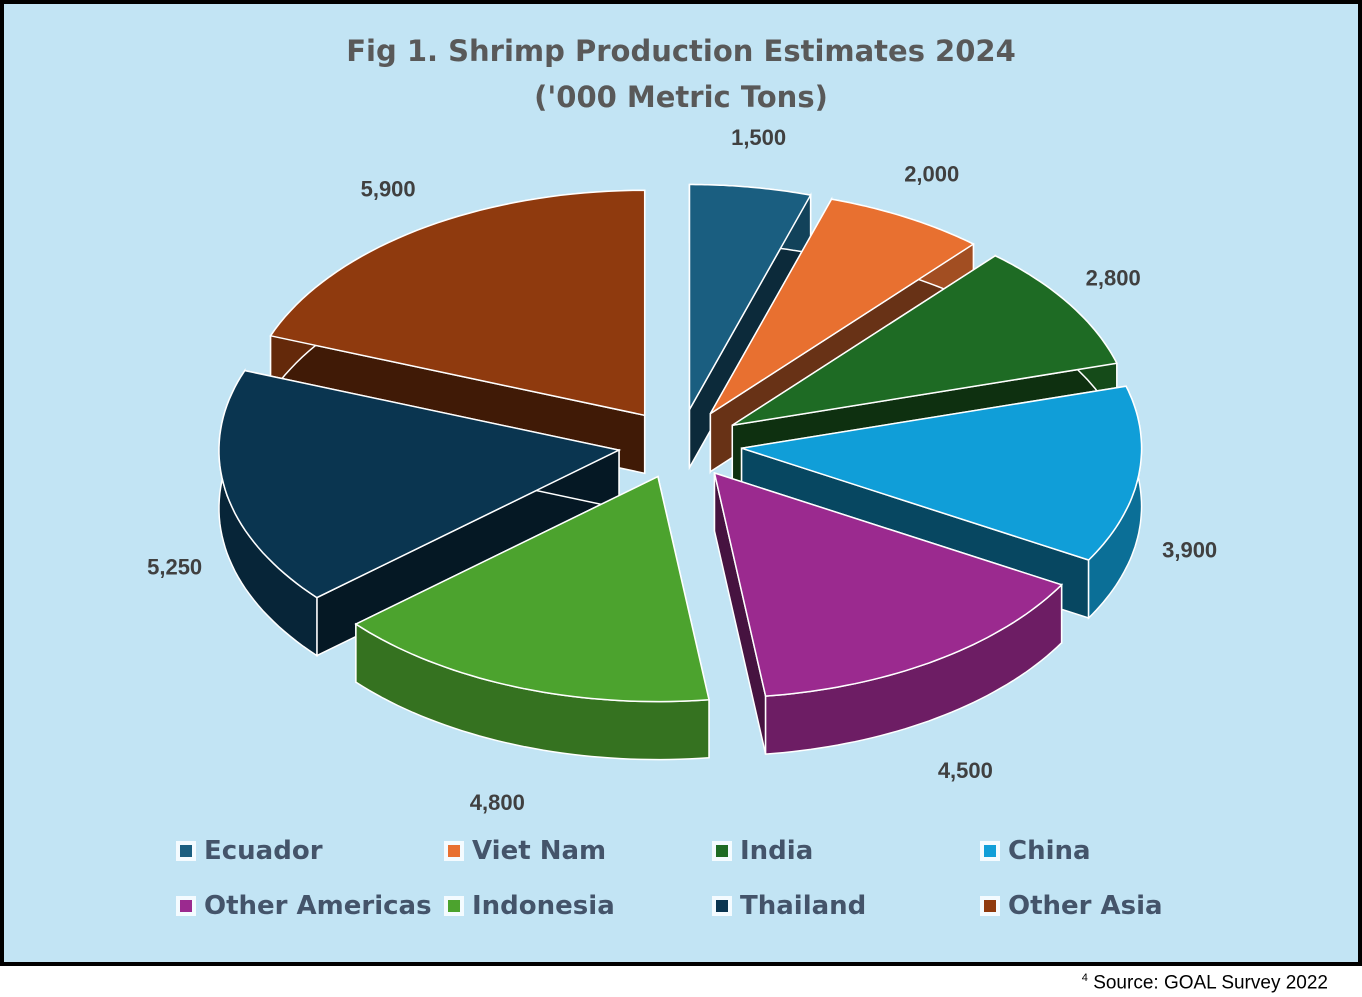 This screenshot has width=1362, height=997. What do you see at coordinates (758, 137) in the screenshot?
I see `data-label: 1,500` at bounding box center [758, 137].